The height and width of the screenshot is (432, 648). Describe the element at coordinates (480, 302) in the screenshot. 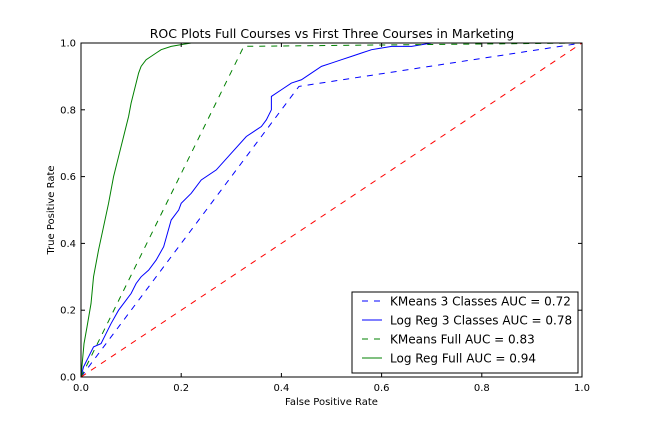

I see `legend-label: KMeans 3 Classes AUC = 0.72` at that location.